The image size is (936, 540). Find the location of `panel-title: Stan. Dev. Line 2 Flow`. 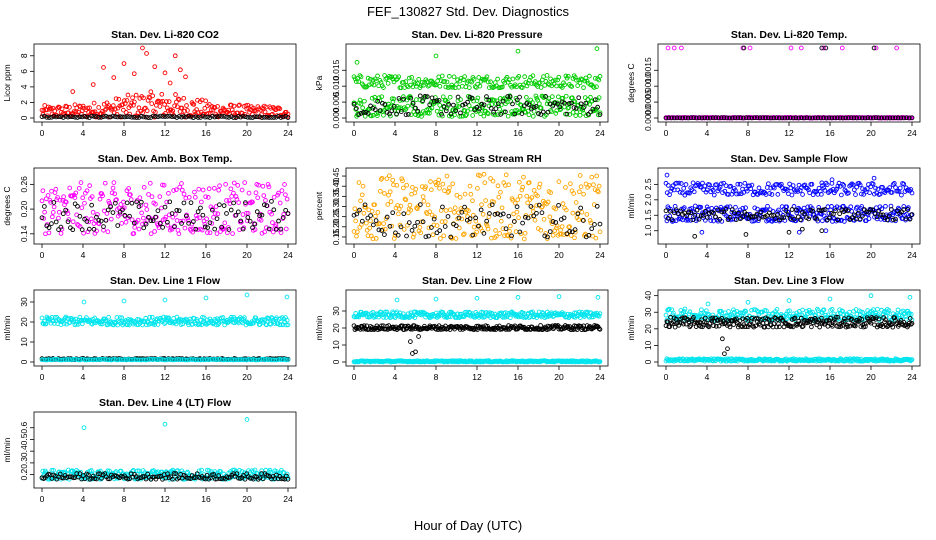

panel-title: Stan. Dev. Line 2 Flow is located at coordinates (477, 281).